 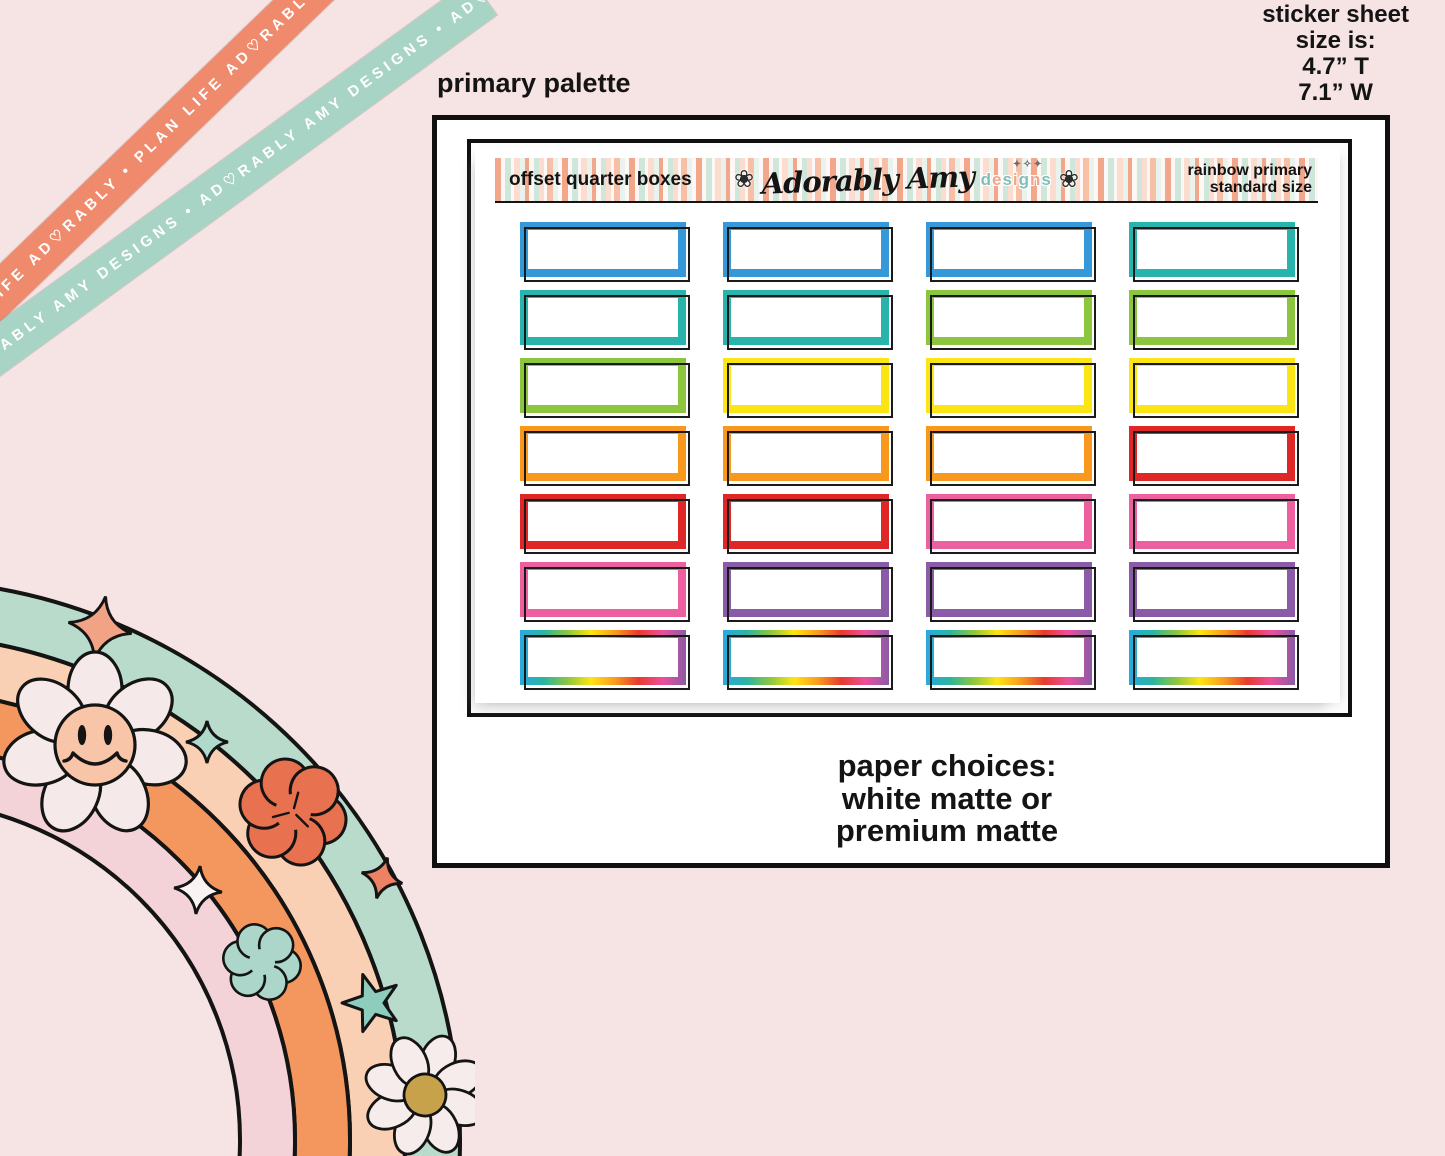 I want to click on brand-logo: ❀ Adorably Amy ✦✧✦ designs ❀, so click(x=906, y=179).